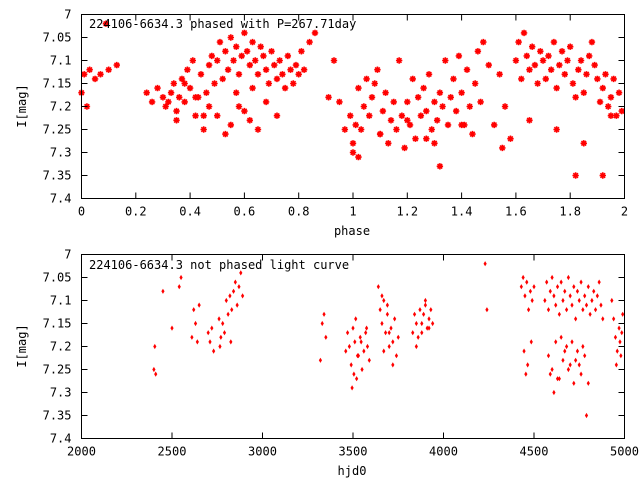  I want to click on phased-y-tick-label: 7.4, so click(61, 199).